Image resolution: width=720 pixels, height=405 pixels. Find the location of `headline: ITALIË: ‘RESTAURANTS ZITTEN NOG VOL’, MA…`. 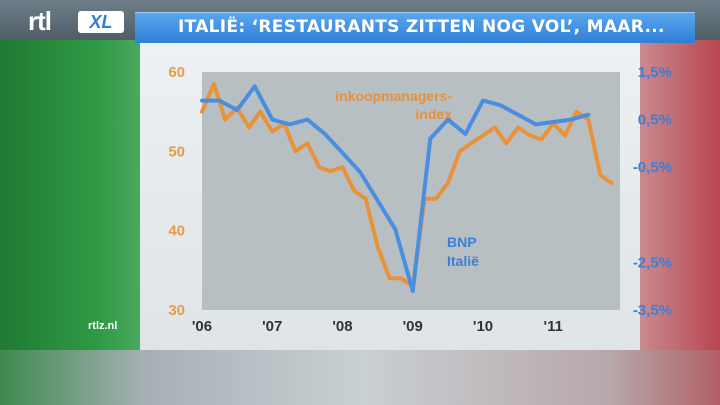

headline: ITALIË: ‘RESTAURANTS ZITTEN NOG VOL’, MA… is located at coordinates (421, 27).